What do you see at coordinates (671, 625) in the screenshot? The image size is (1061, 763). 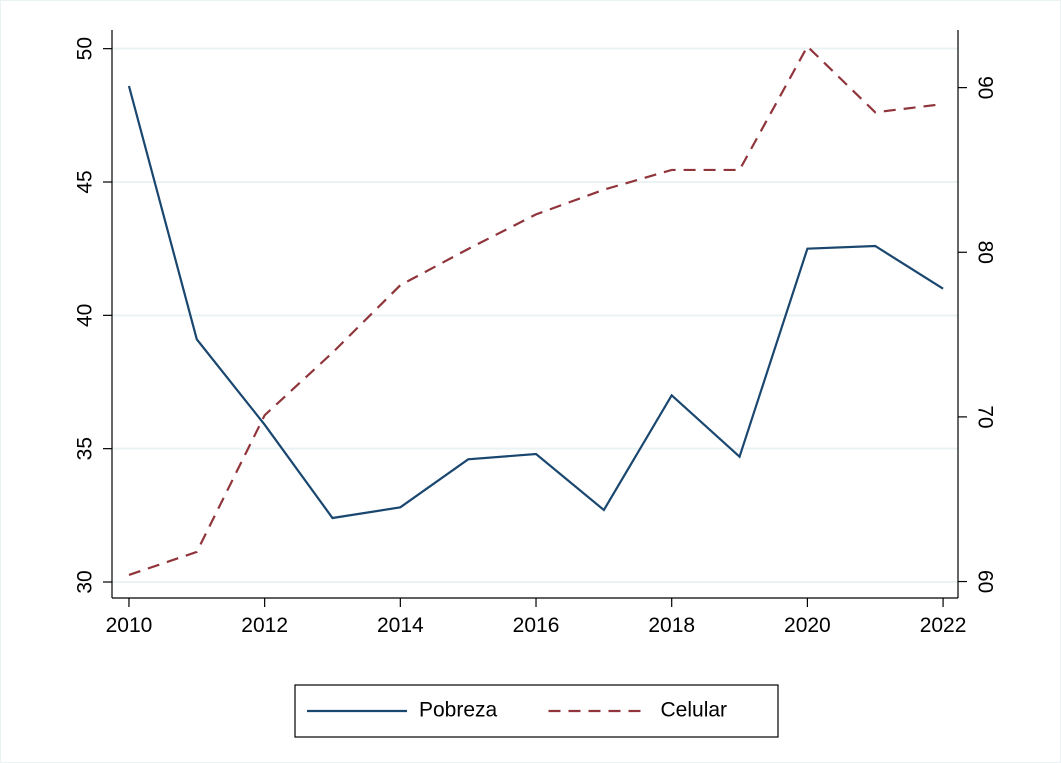 I see `x-tick-label: 2018` at bounding box center [671, 625].